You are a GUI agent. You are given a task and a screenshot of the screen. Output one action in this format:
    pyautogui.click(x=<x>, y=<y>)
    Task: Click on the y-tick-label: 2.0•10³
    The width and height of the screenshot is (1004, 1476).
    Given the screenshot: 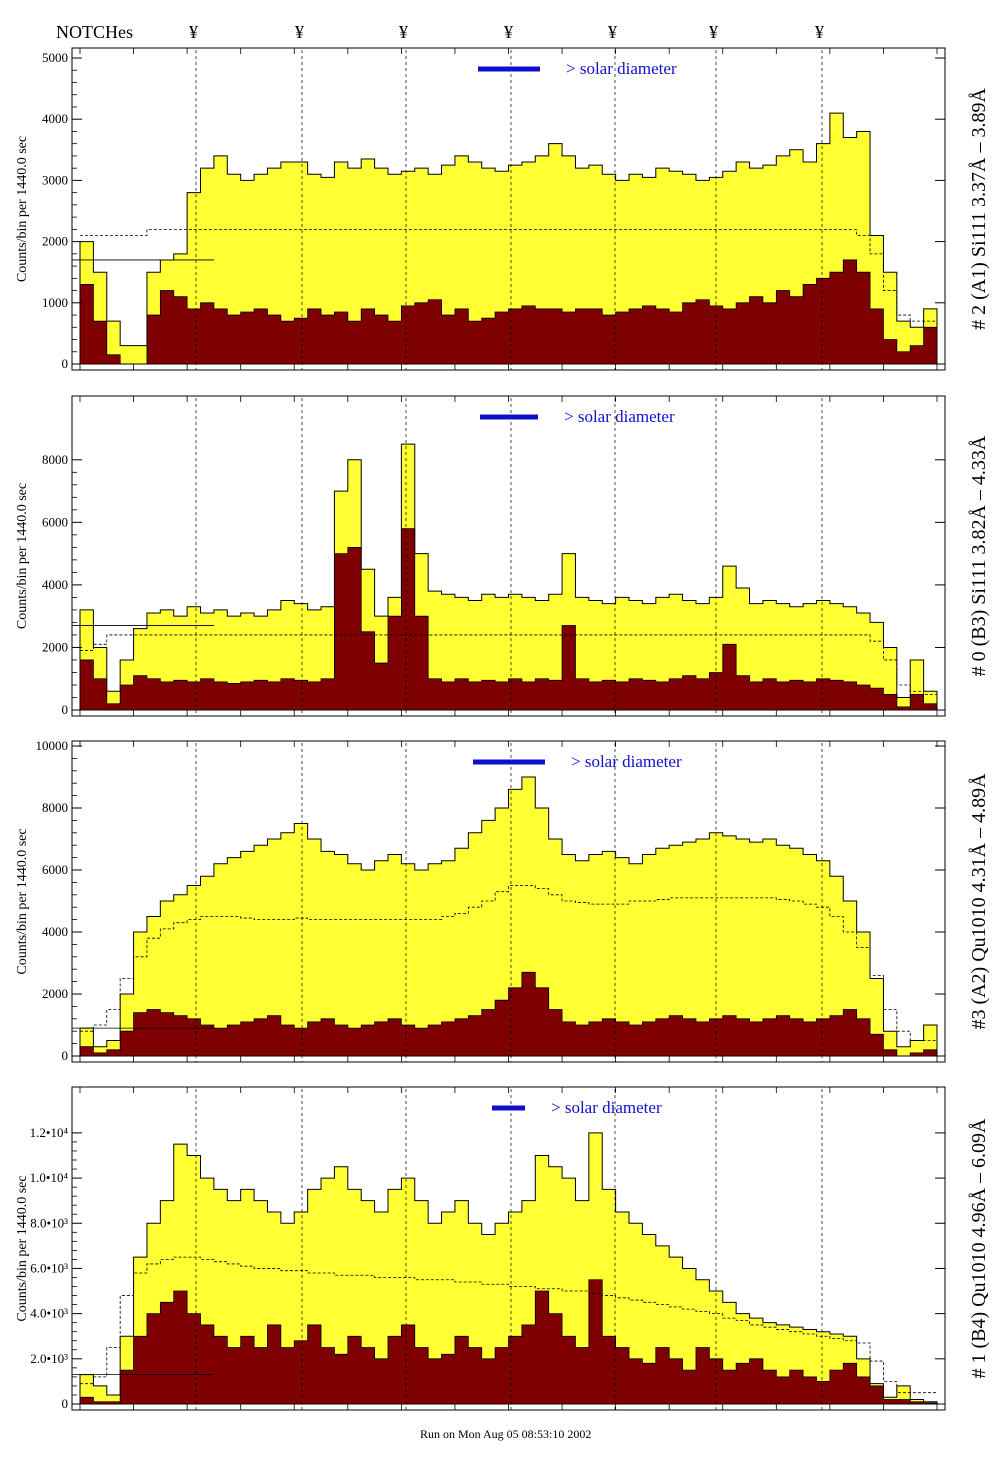 What is the action you would take?
    pyautogui.click(x=49, y=1358)
    